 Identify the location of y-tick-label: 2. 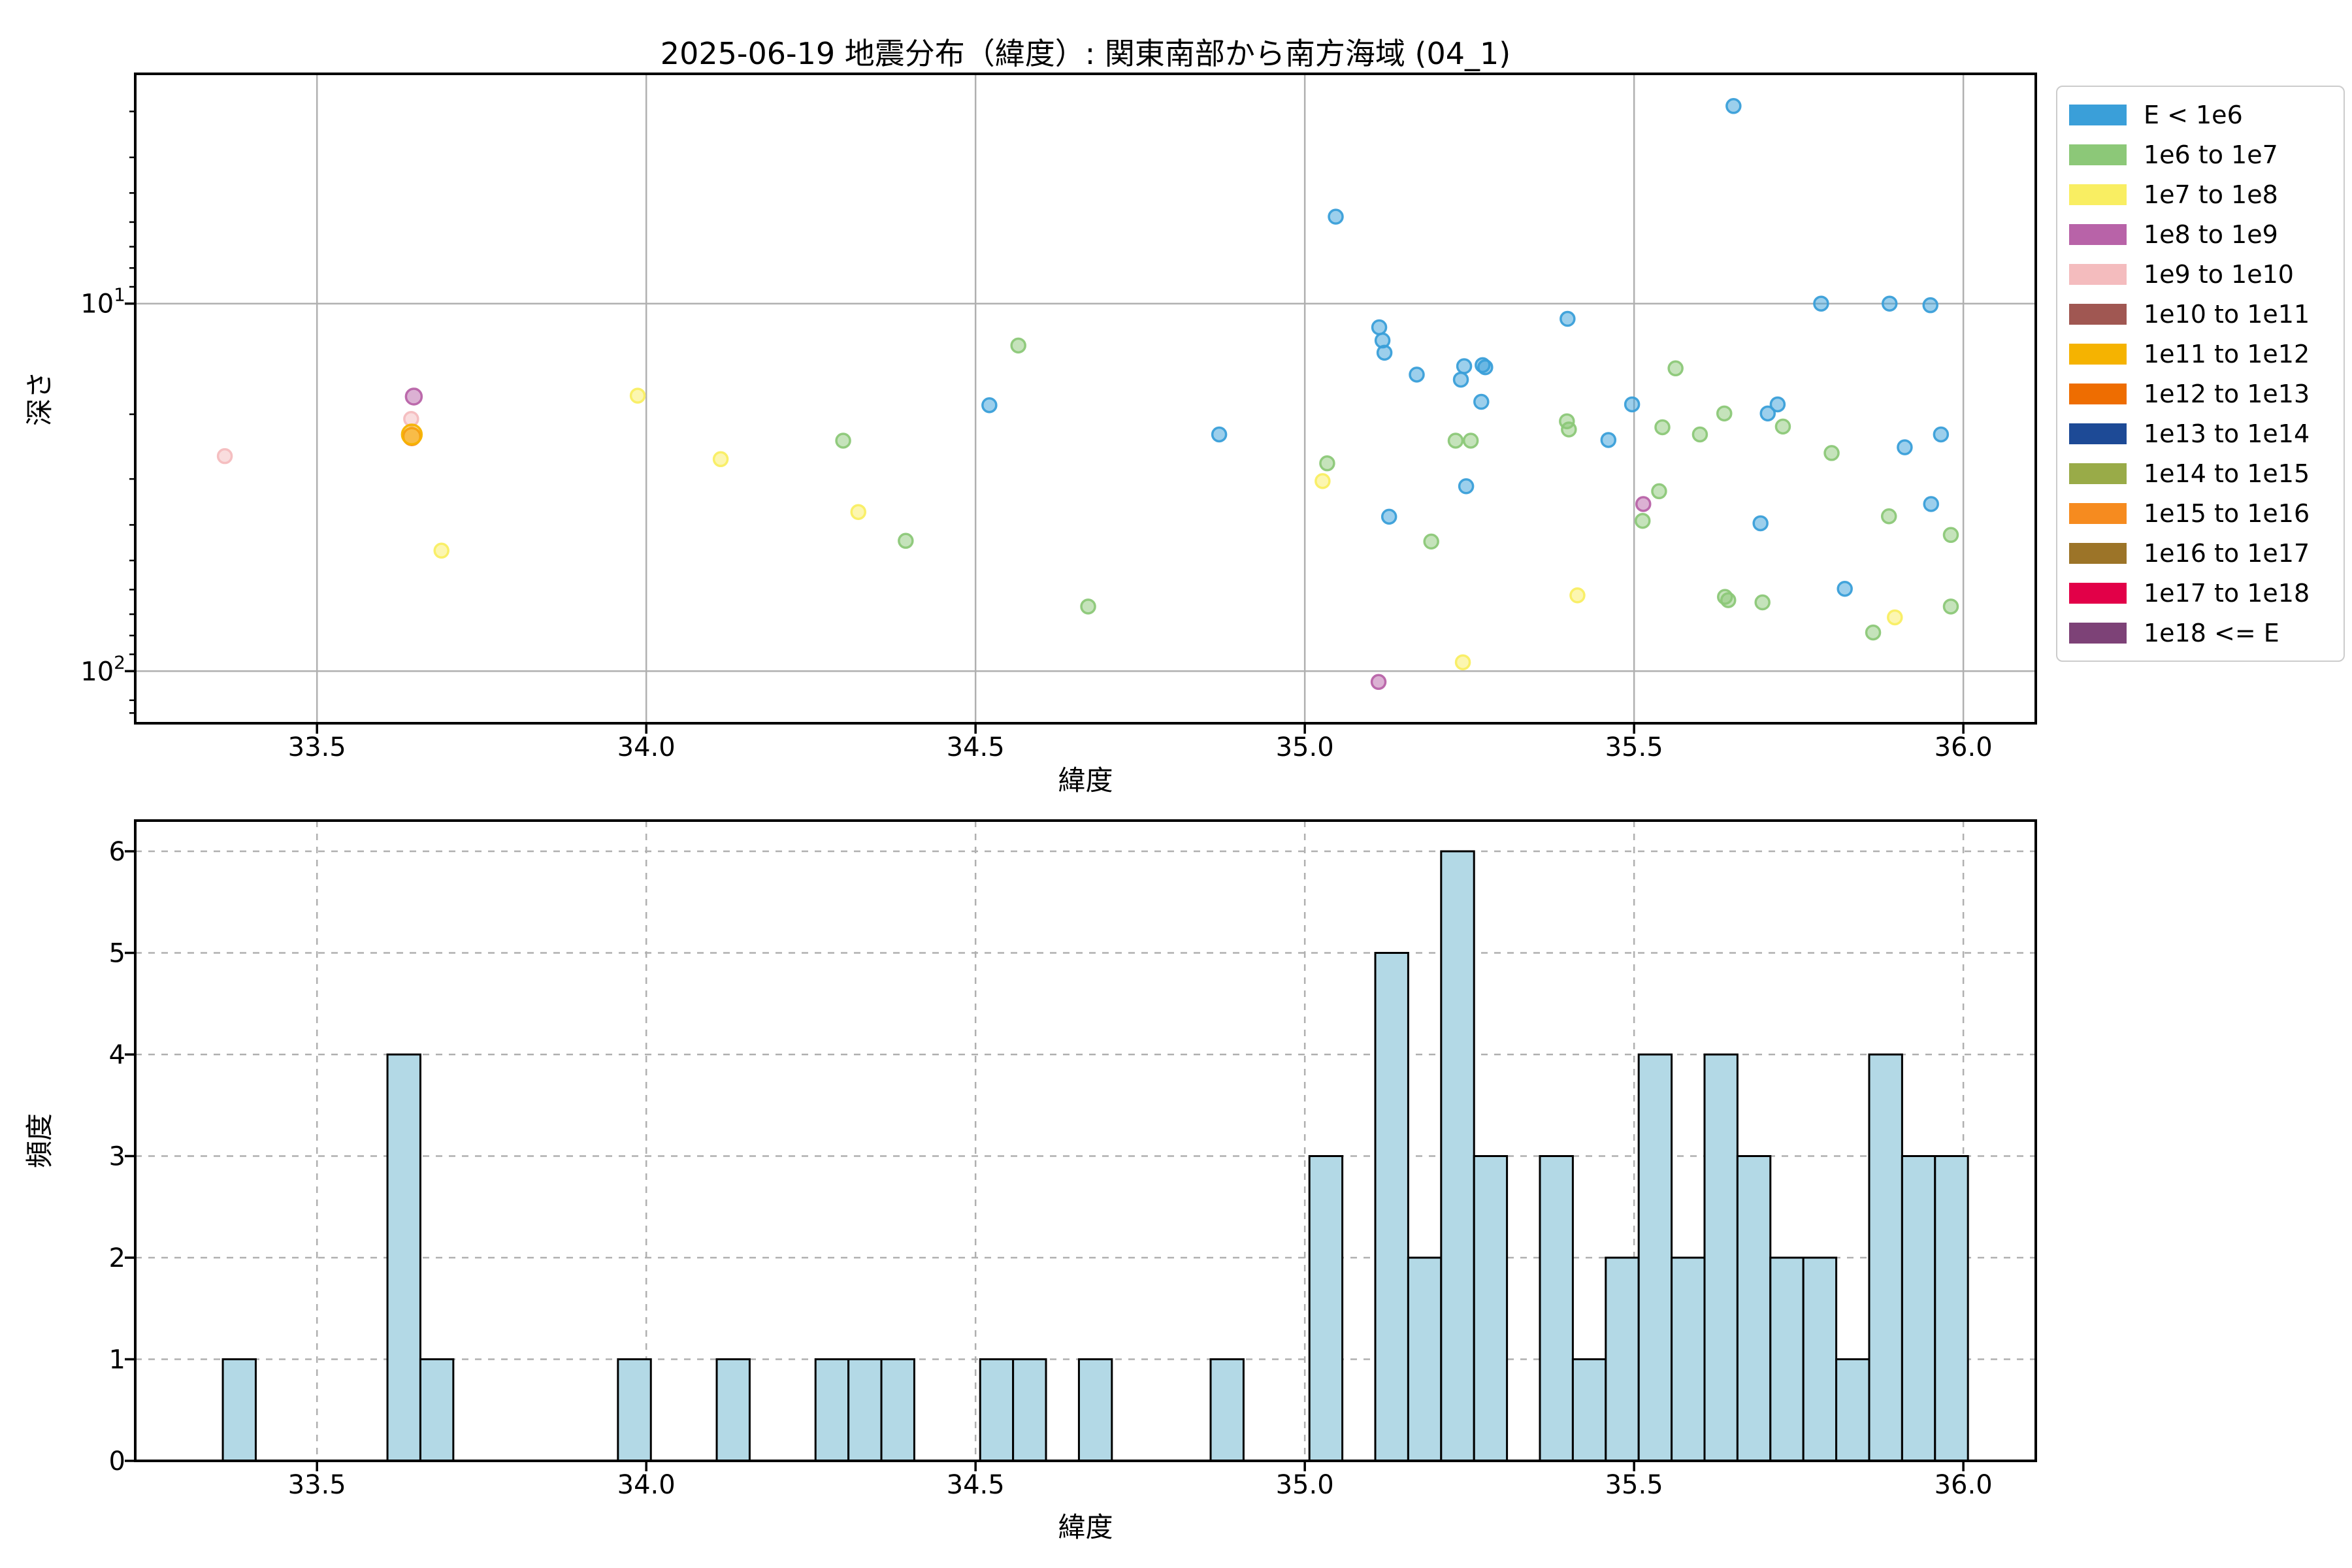
(117, 1258).